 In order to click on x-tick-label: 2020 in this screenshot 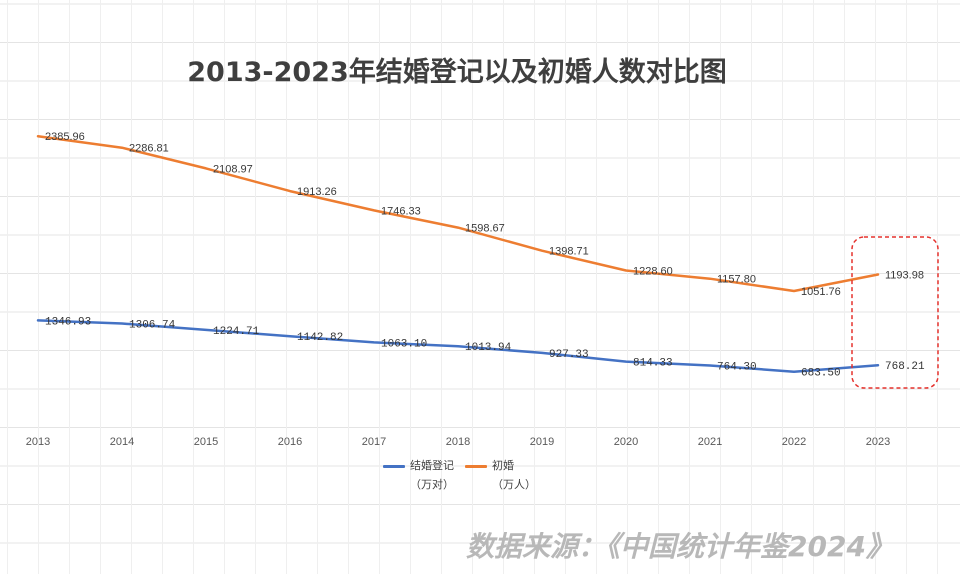, I will do `click(626, 442)`.